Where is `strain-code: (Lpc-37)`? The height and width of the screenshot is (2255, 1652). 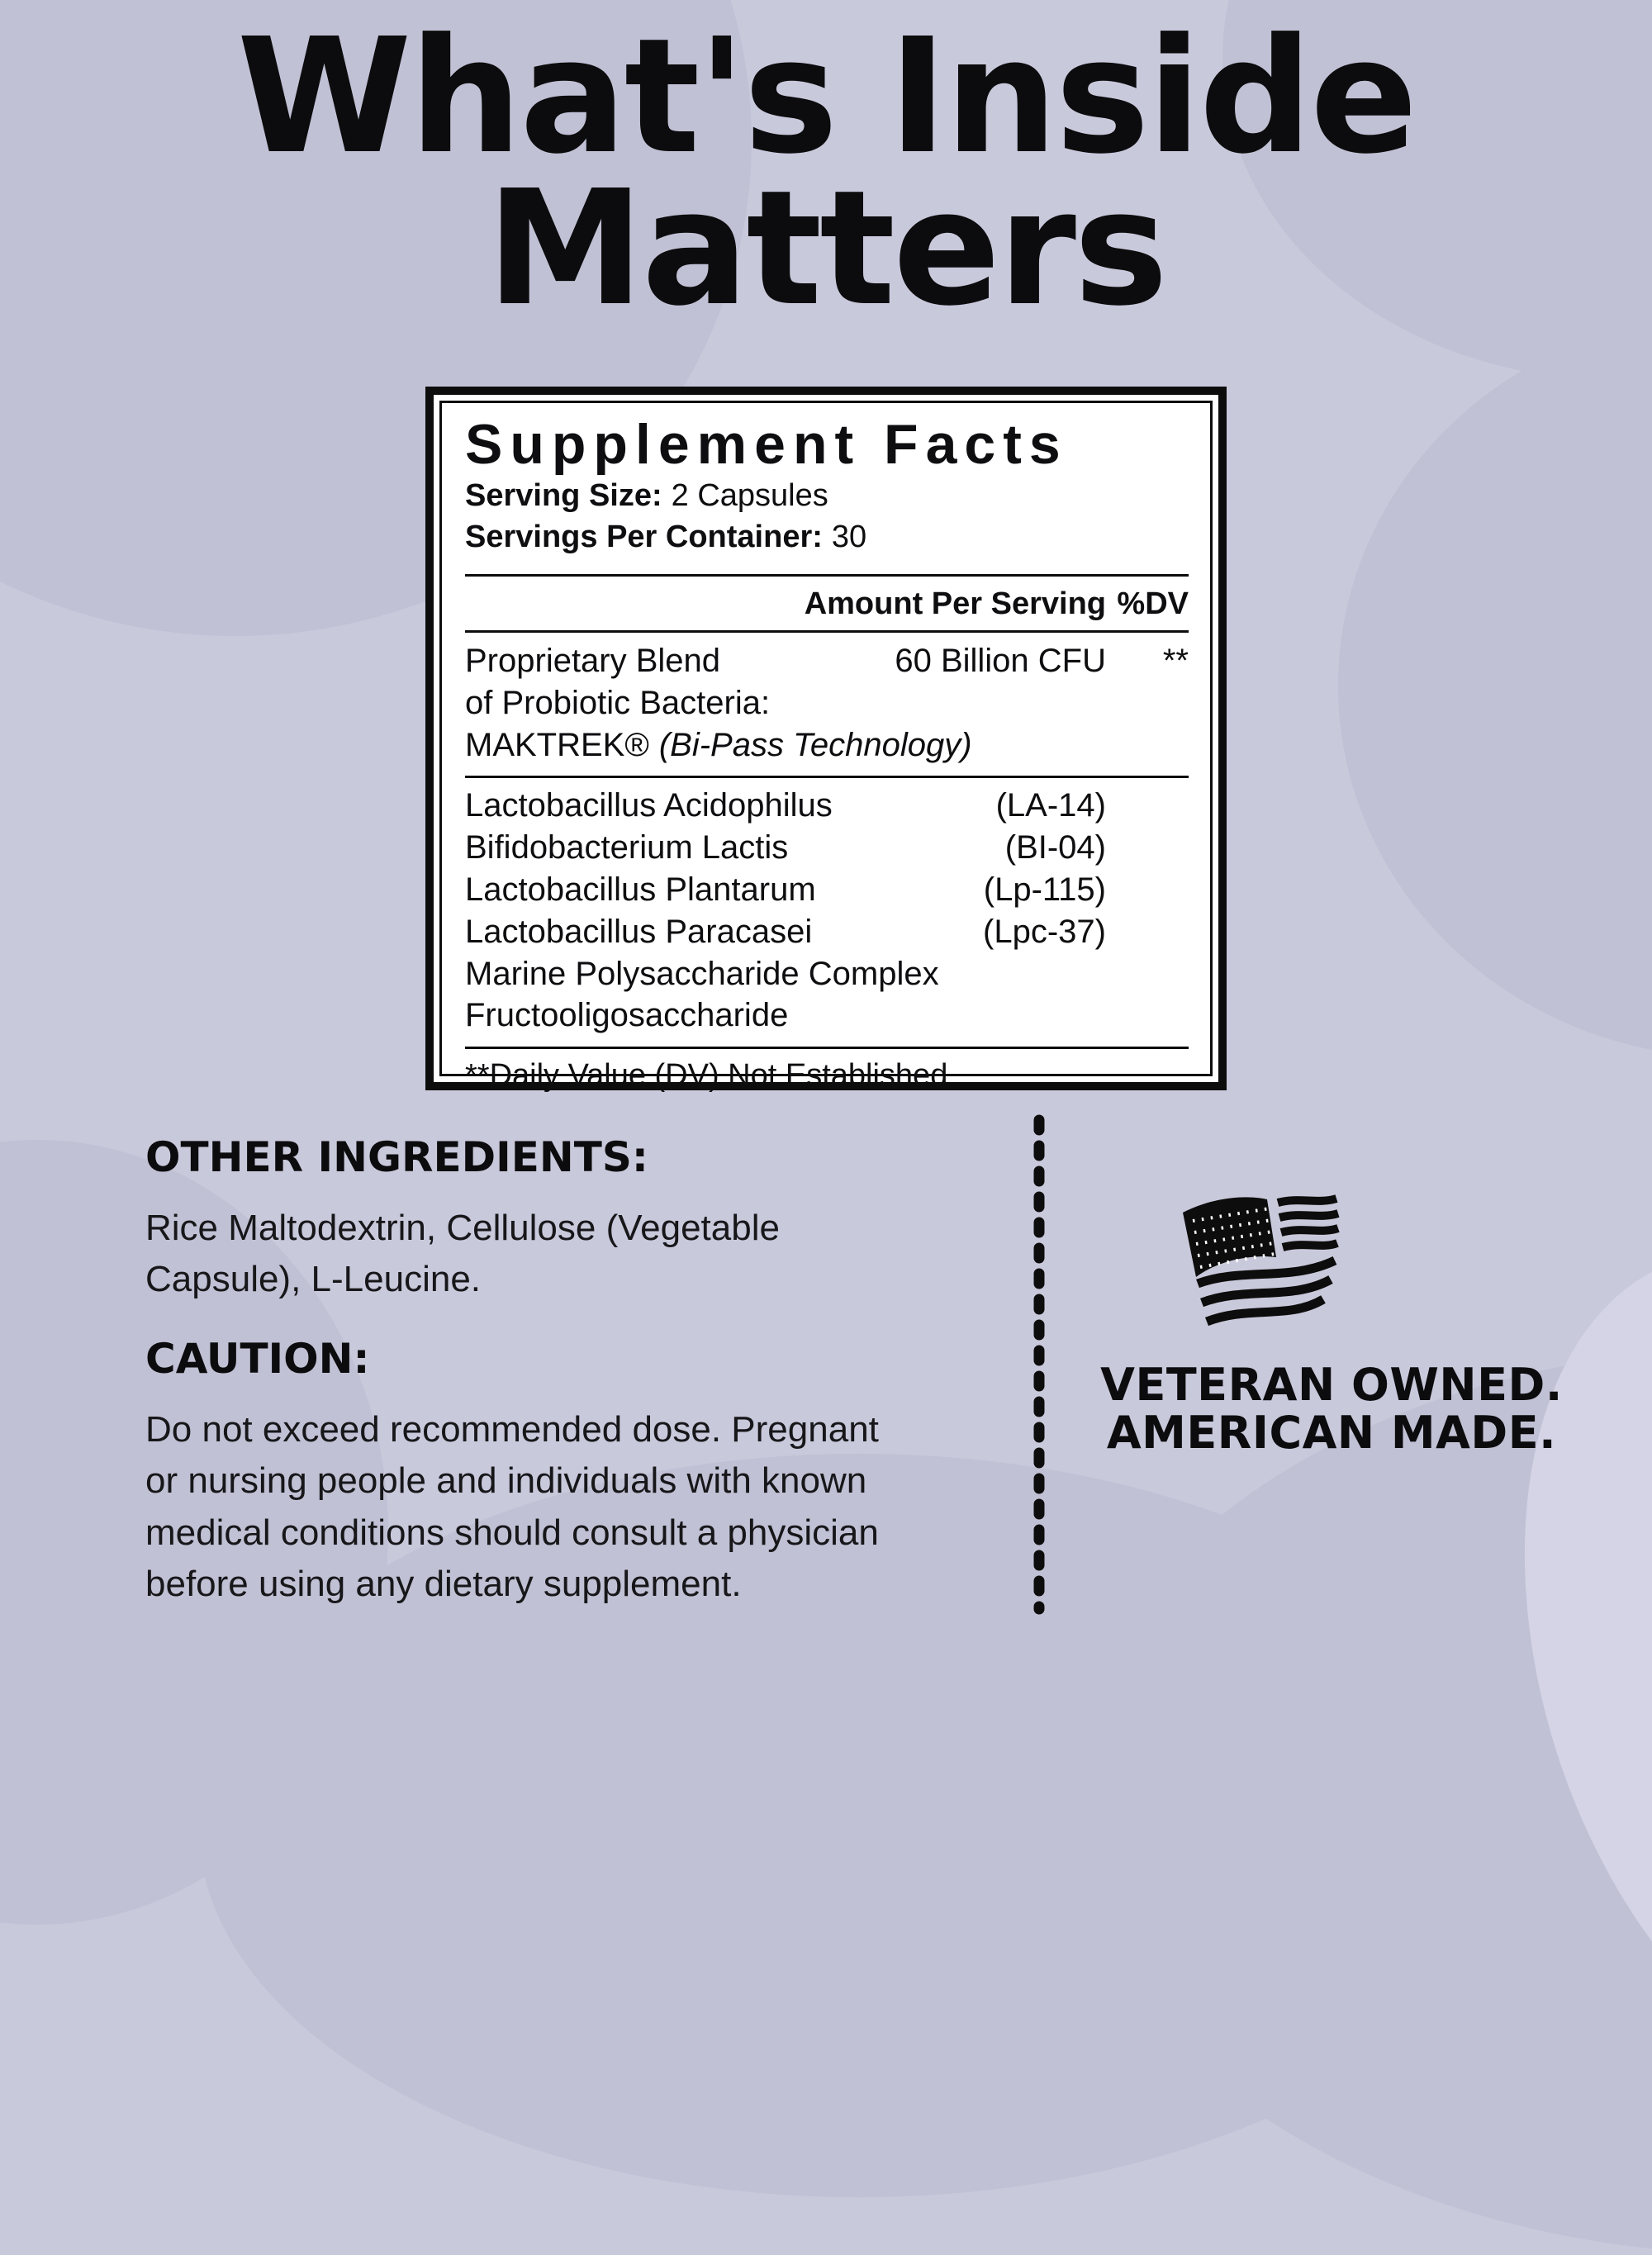 strain-code: (Lpc-37) is located at coordinates (1044, 931).